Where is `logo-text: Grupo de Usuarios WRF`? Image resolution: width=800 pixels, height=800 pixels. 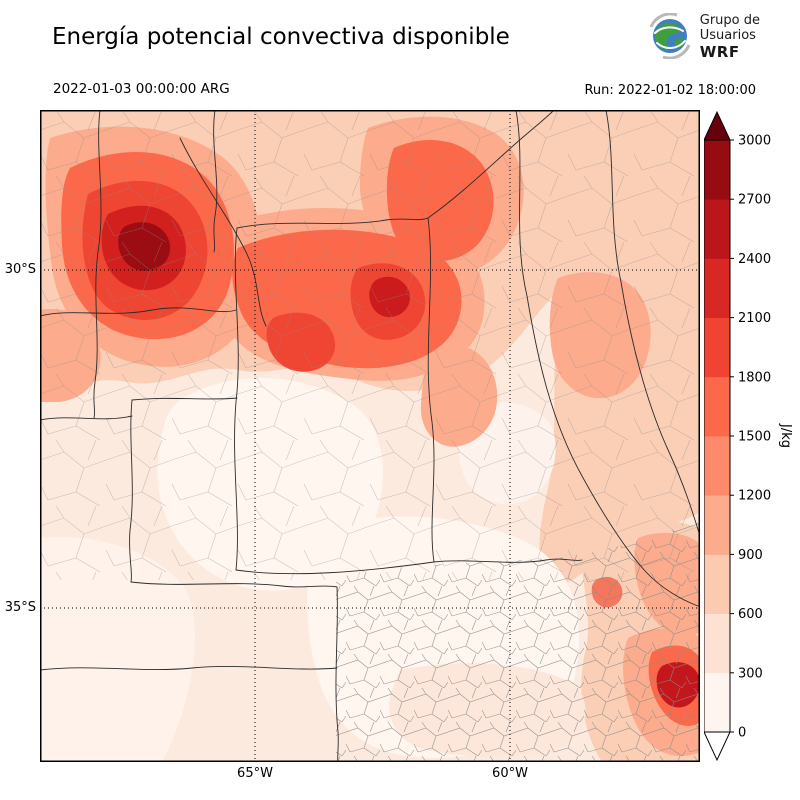
logo-text: Grupo de Usuarios WRF is located at coordinates (729, 37).